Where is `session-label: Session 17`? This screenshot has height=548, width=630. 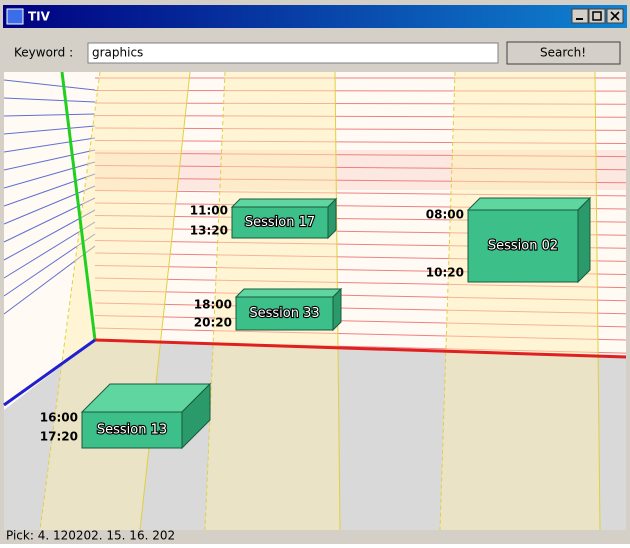
session-label: Session 17 is located at coordinates (280, 222).